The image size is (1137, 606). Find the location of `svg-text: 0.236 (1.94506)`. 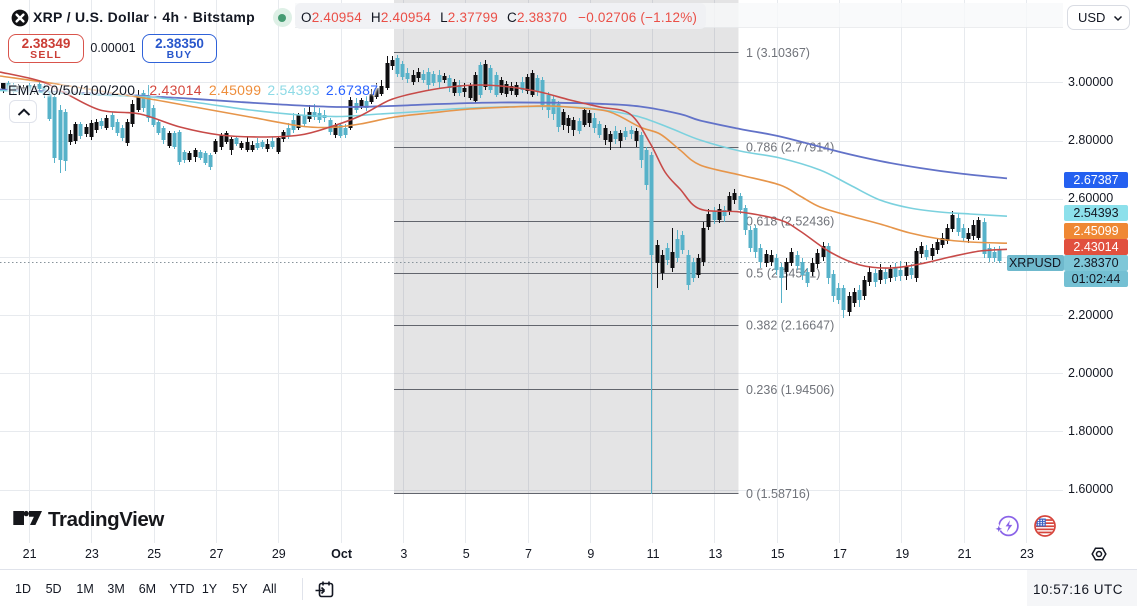

svg-text: 0.236 (1.94506) is located at coordinates (790, 390).